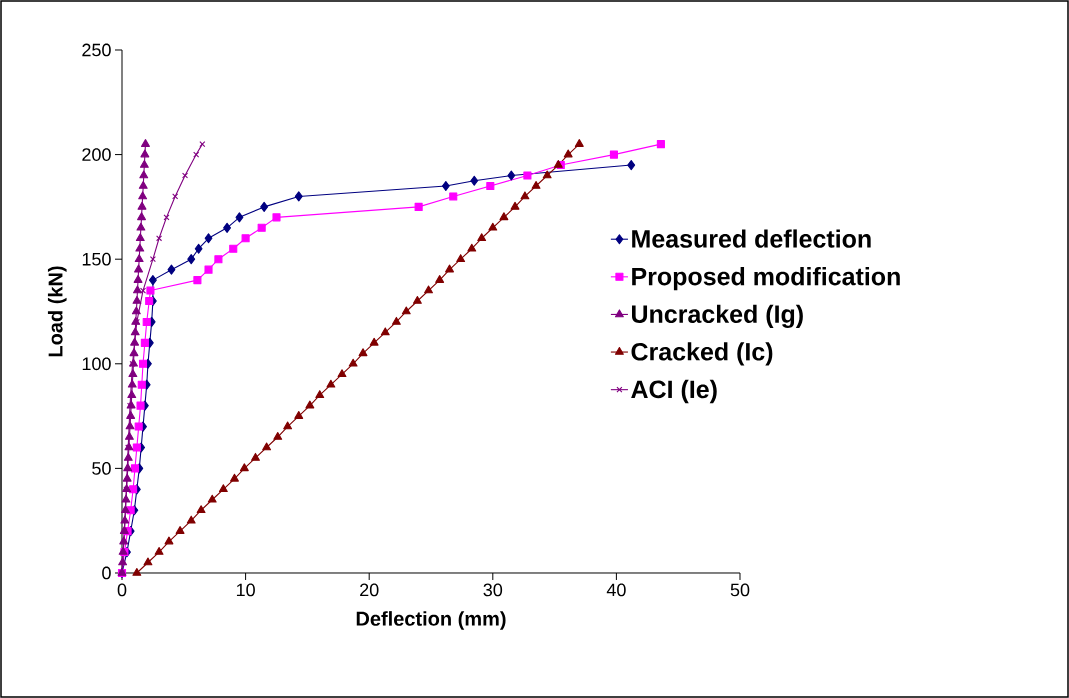  I want to click on x-tick-label: 50, so click(740, 590).